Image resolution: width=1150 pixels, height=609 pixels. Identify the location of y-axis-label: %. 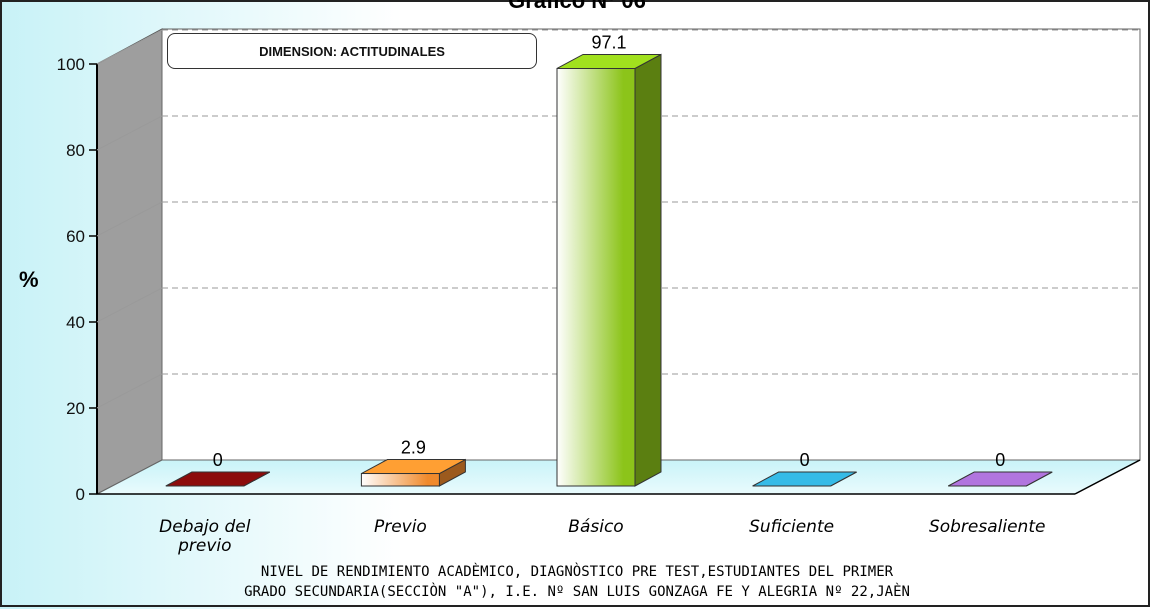
(29, 279).